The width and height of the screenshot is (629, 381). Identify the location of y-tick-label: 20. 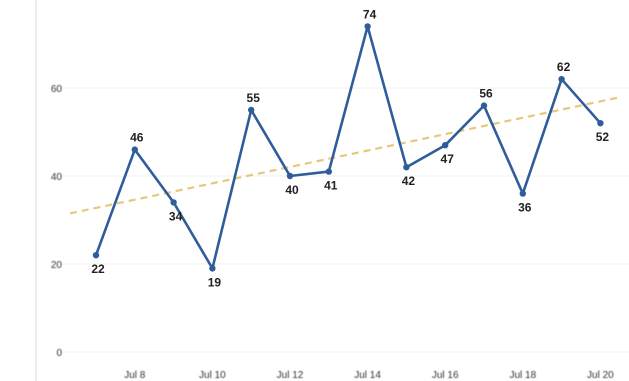
(57, 265).